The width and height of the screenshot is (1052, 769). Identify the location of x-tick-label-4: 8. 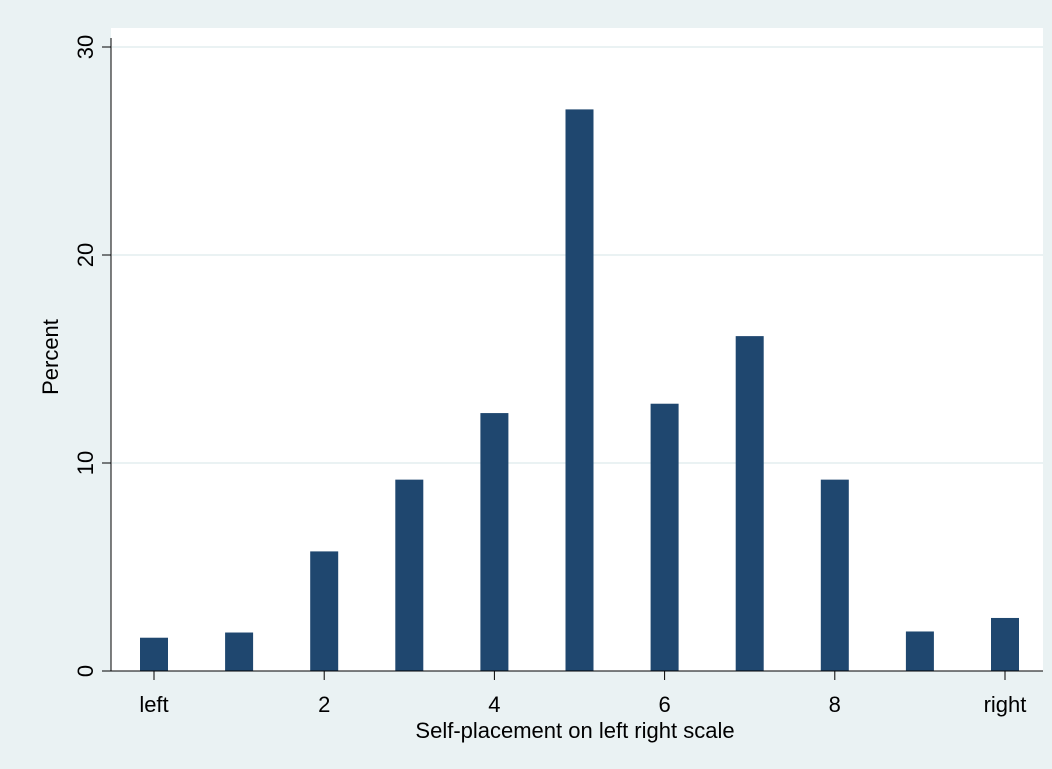
(835, 704).